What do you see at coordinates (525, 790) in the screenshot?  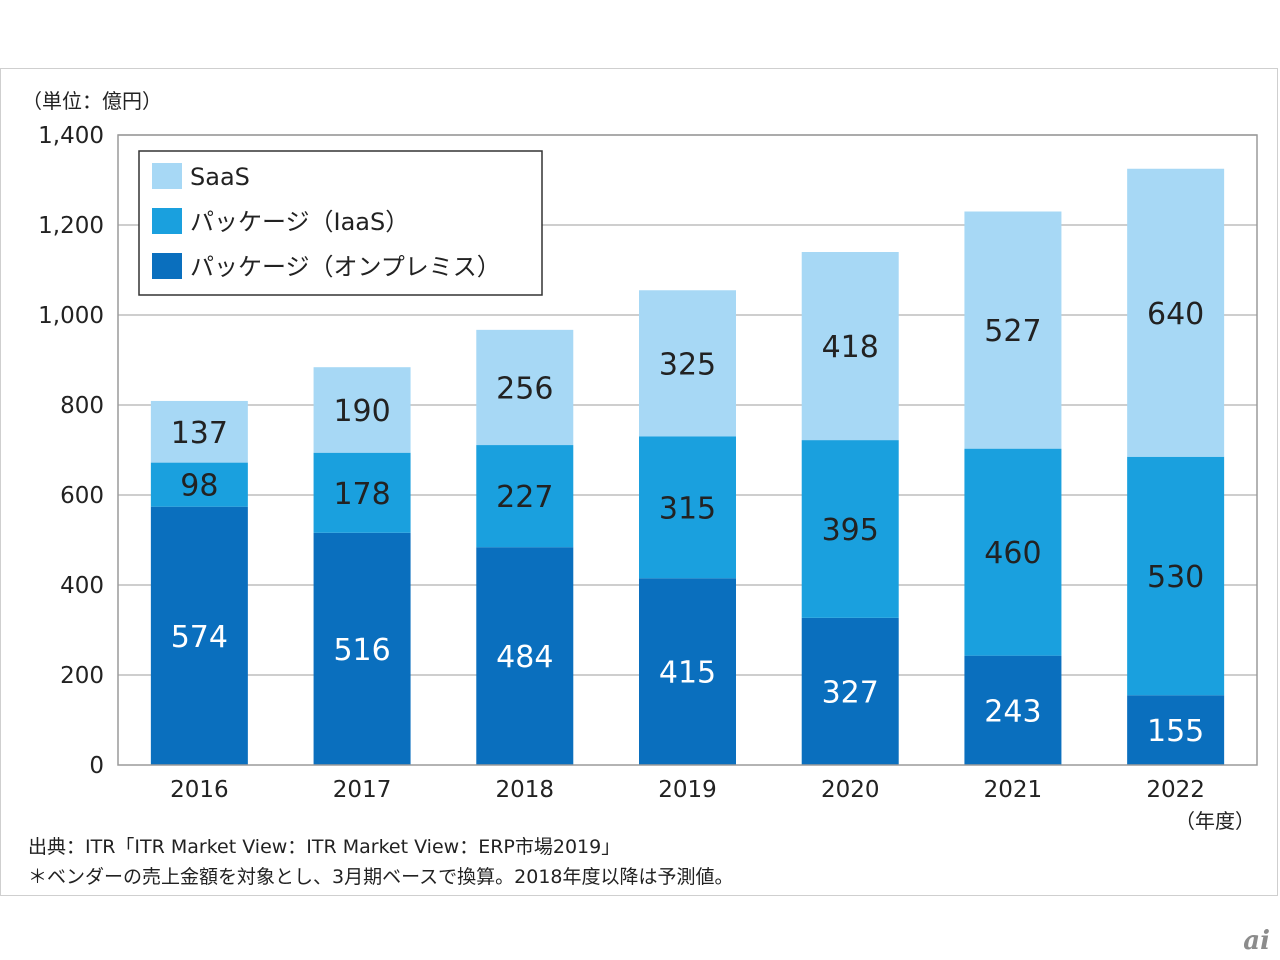 I see `x-tick-label: 2018` at bounding box center [525, 790].